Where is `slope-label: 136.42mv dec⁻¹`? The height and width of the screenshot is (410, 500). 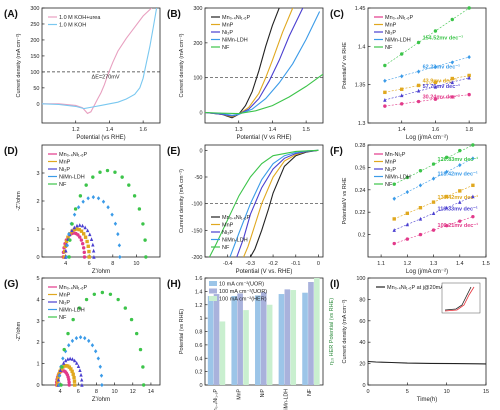 slope-label: 136.42mv dec⁻¹ is located at coordinates (458, 197).